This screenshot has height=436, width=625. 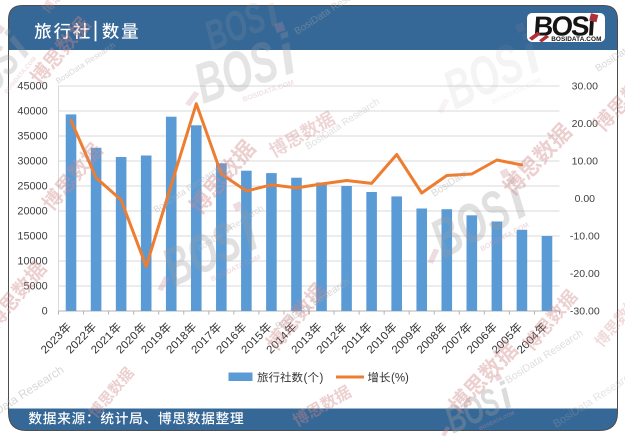 What do you see at coordinates (585, 162) in the screenshot?
I see `svg-text: 10.00` at bounding box center [585, 162].